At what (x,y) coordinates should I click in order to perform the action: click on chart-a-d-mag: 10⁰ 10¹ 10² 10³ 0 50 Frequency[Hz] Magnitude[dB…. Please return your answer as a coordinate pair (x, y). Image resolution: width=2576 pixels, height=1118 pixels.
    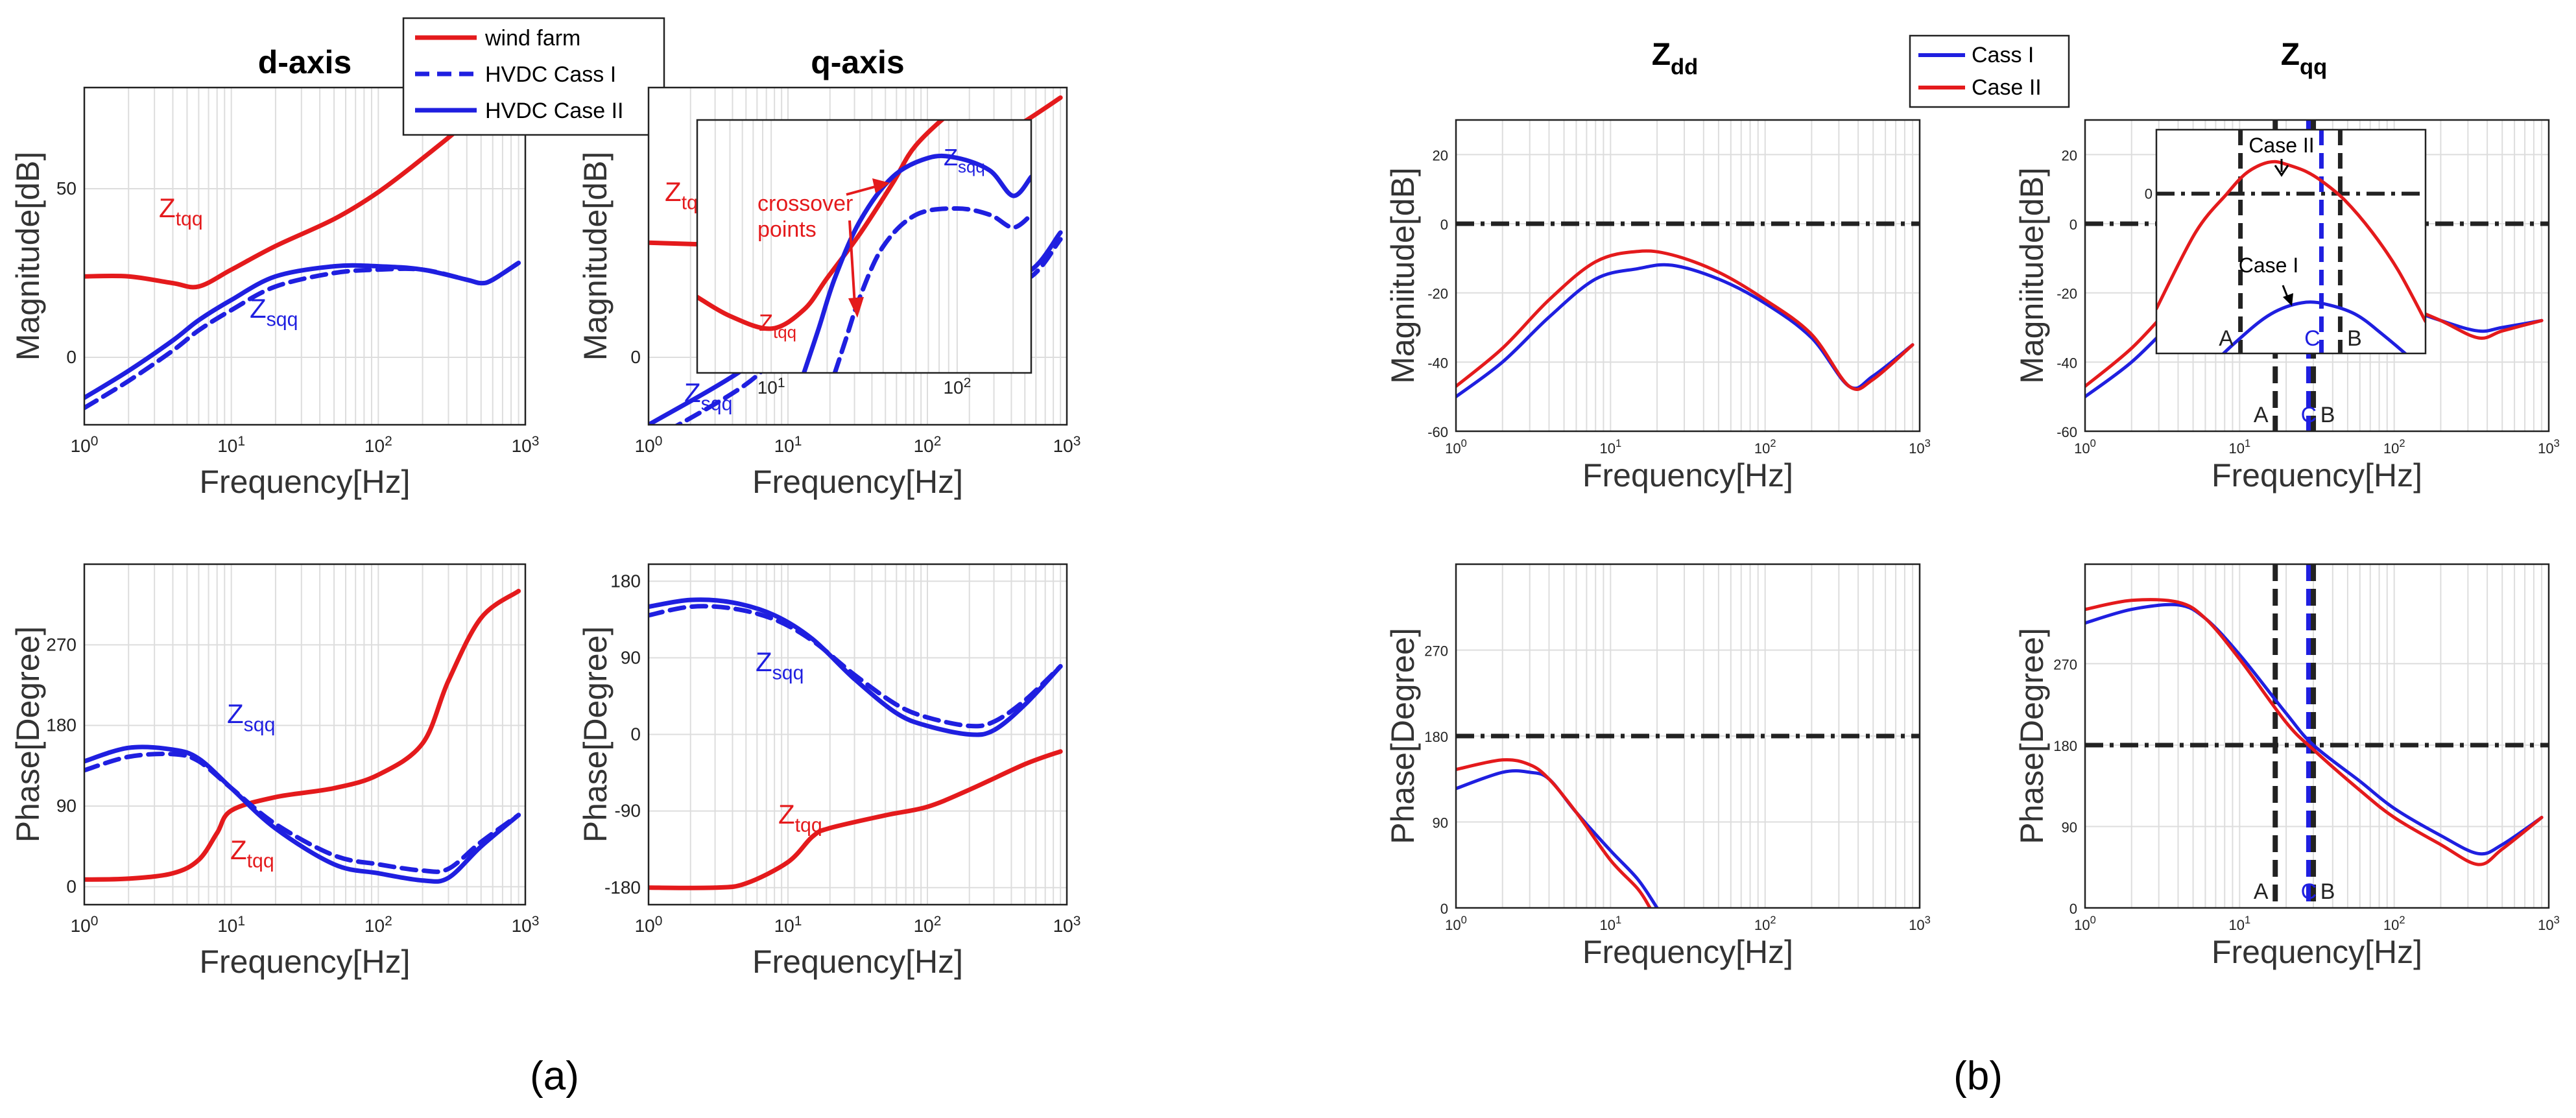
    Looking at the image, I should click on (337, 258).